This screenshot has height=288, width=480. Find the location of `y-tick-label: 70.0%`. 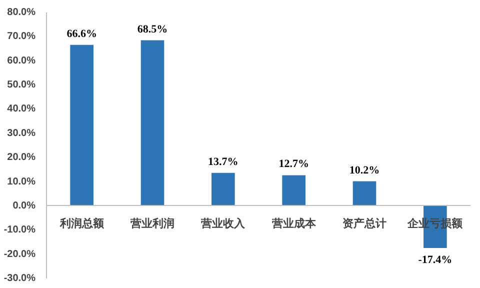

y-tick-label: 70.0% is located at coordinates (21, 36).